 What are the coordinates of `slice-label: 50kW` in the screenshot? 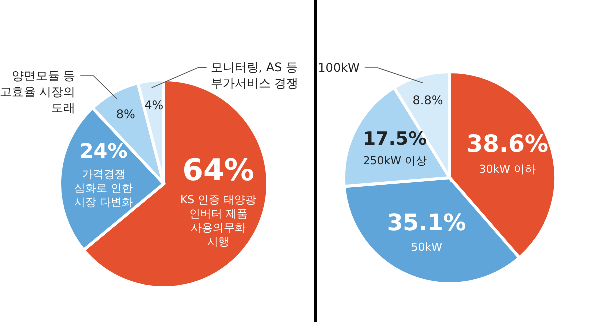 It's located at (427, 247).